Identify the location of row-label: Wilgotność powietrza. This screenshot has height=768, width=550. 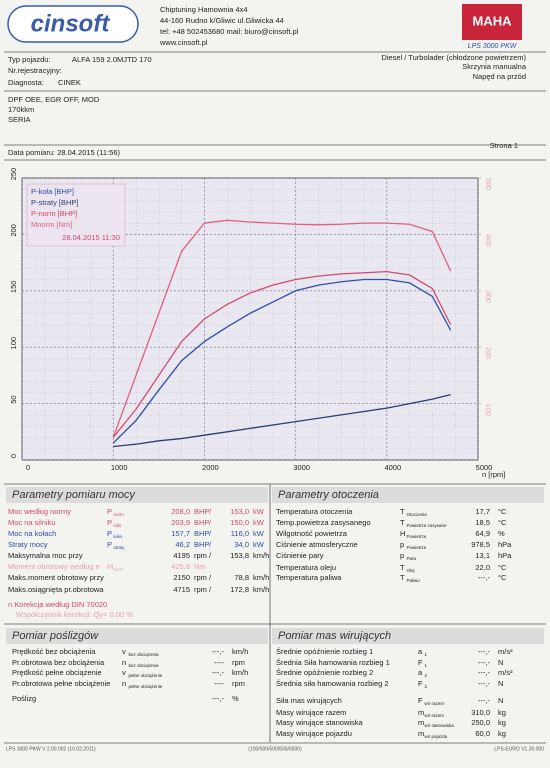
(312, 533).